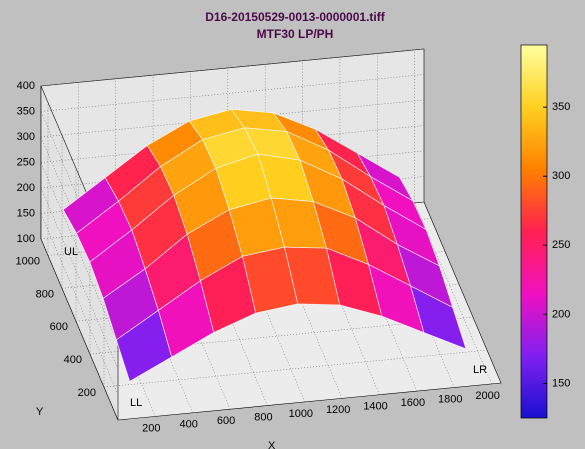 This screenshot has height=449, width=585. Describe the element at coordinates (26, 213) in the screenshot. I see `z-tick-label: 150` at that location.